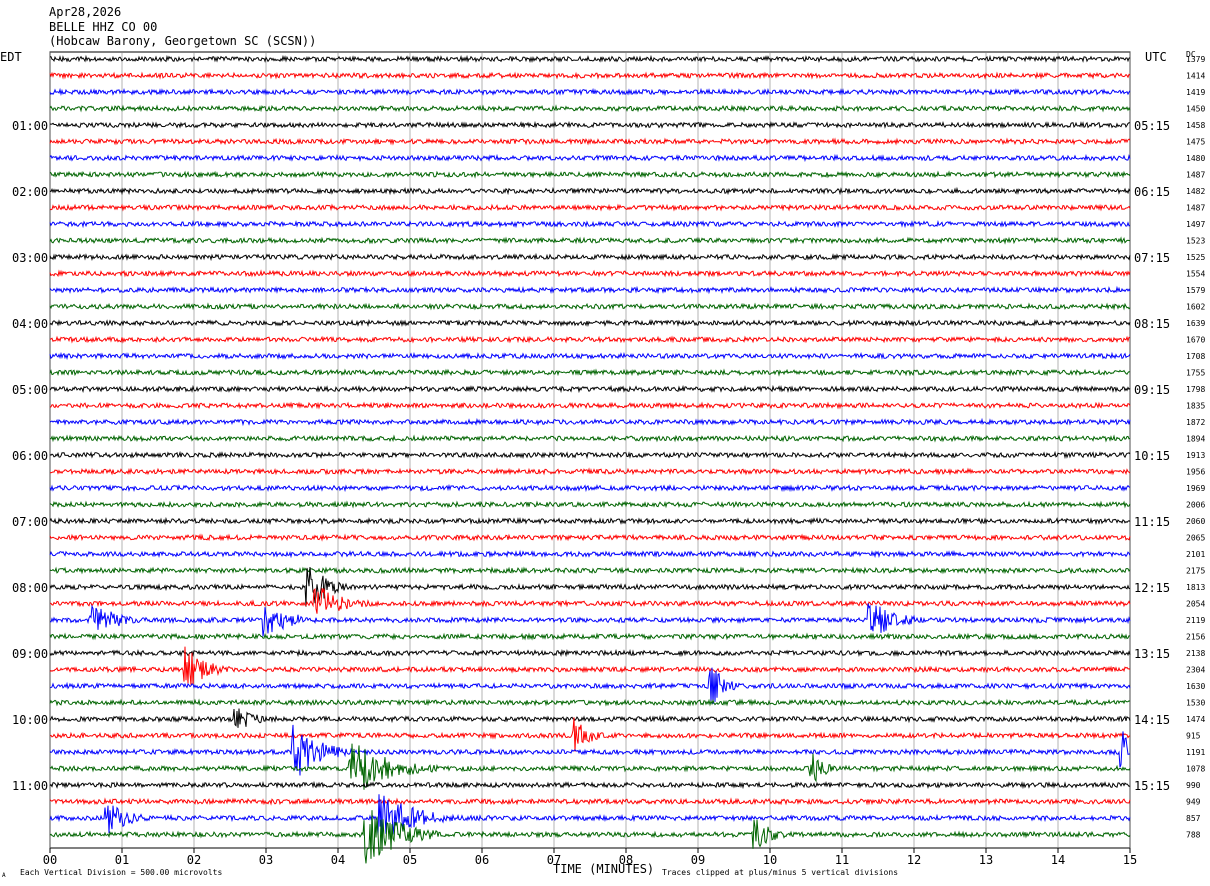 The height and width of the screenshot is (886, 1210). Describe the element at coordinates (338, 860) in the screenshot. I see `x-tick-label: 04` at that location.